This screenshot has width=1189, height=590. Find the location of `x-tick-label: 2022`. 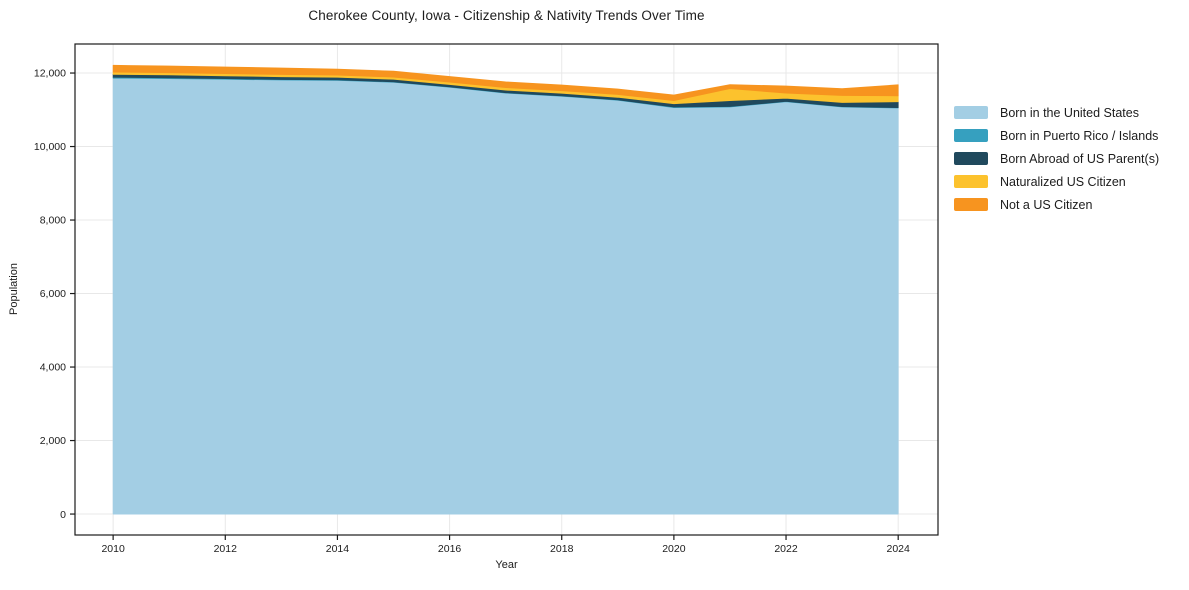

x-tick-label: 2022 is located at coordinates (786, 549).